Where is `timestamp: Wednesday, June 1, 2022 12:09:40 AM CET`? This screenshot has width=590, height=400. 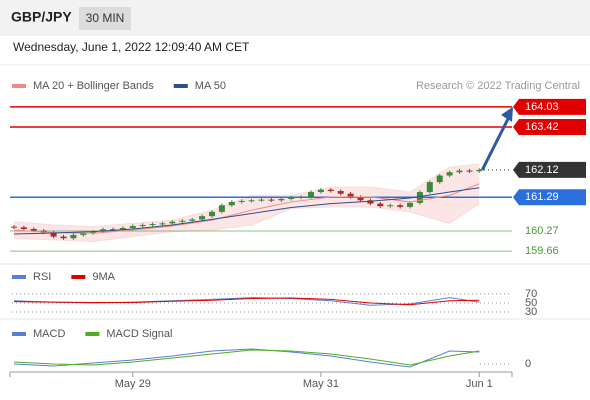
timestamp: Wednesday, June 1, 2022 12:09:40 AM CET is located at coordinates (131, 47).